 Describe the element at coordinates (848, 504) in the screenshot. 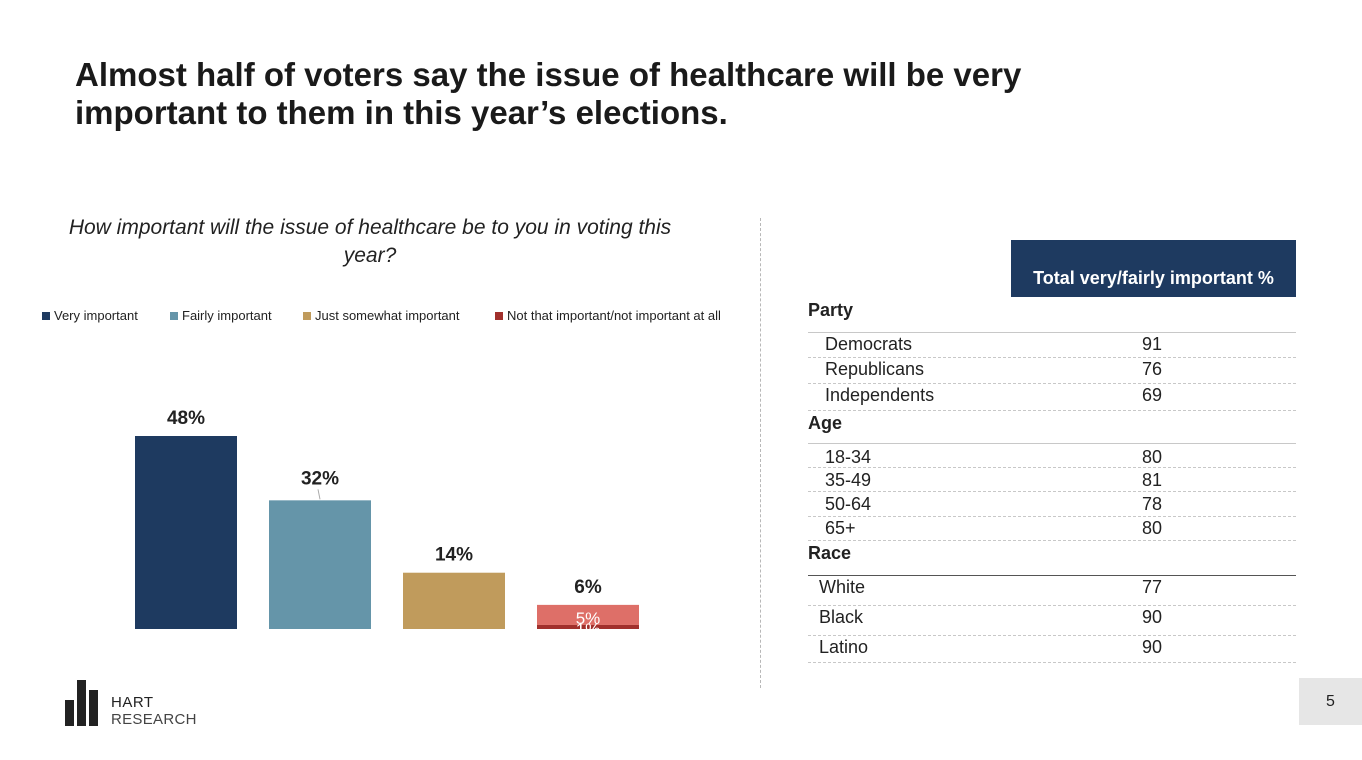

I see `row-label: 50-64` at that location.